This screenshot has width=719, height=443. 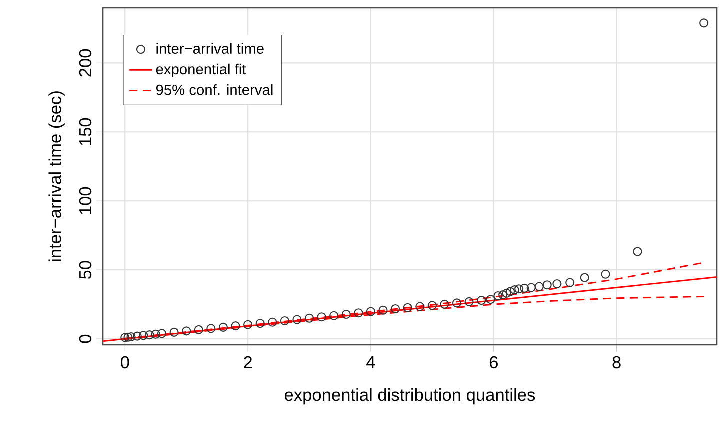 I want to click on x-axis-title: exponential distribution quantiles, so click(x=410, y=396).